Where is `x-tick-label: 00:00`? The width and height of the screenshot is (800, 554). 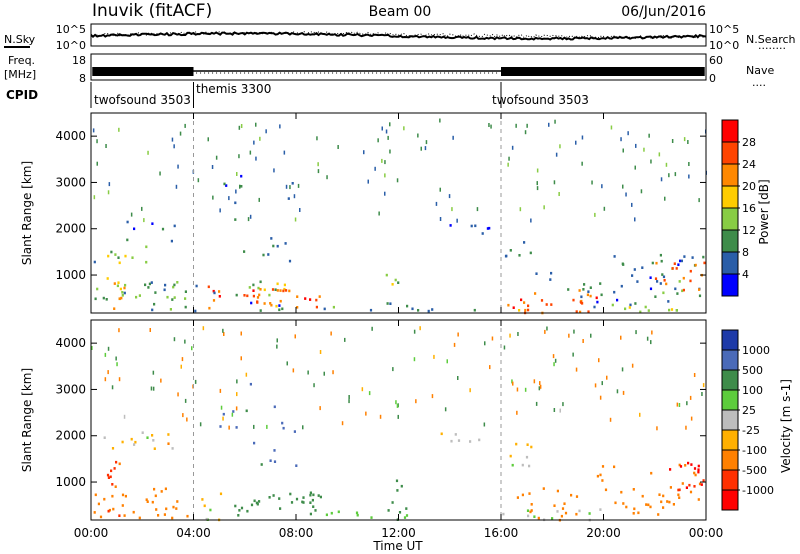 x-tick-label: 00:00 is located at coordinates (91, 533).